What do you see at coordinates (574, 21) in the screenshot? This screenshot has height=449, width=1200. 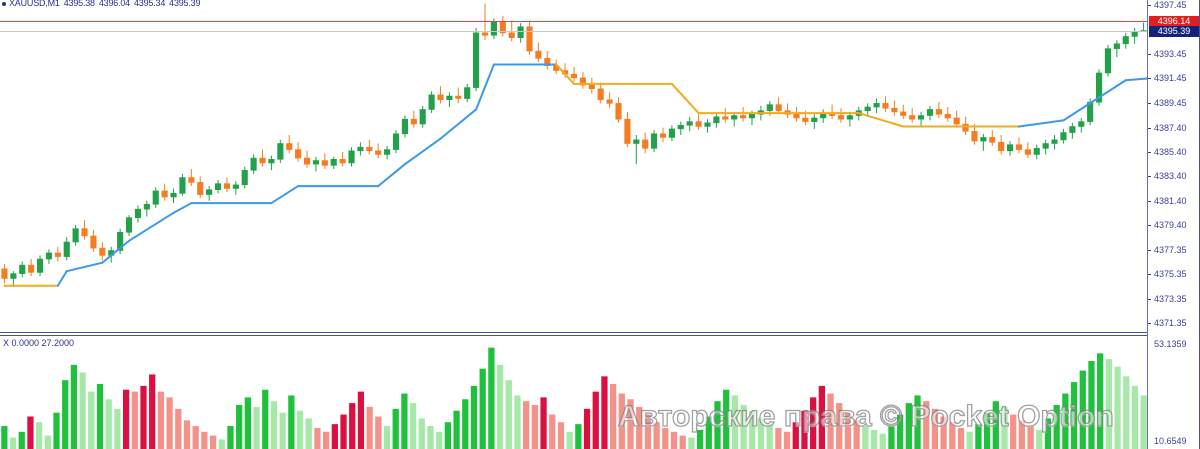 I see `ask-price-line` at bounding box center [574, 21].